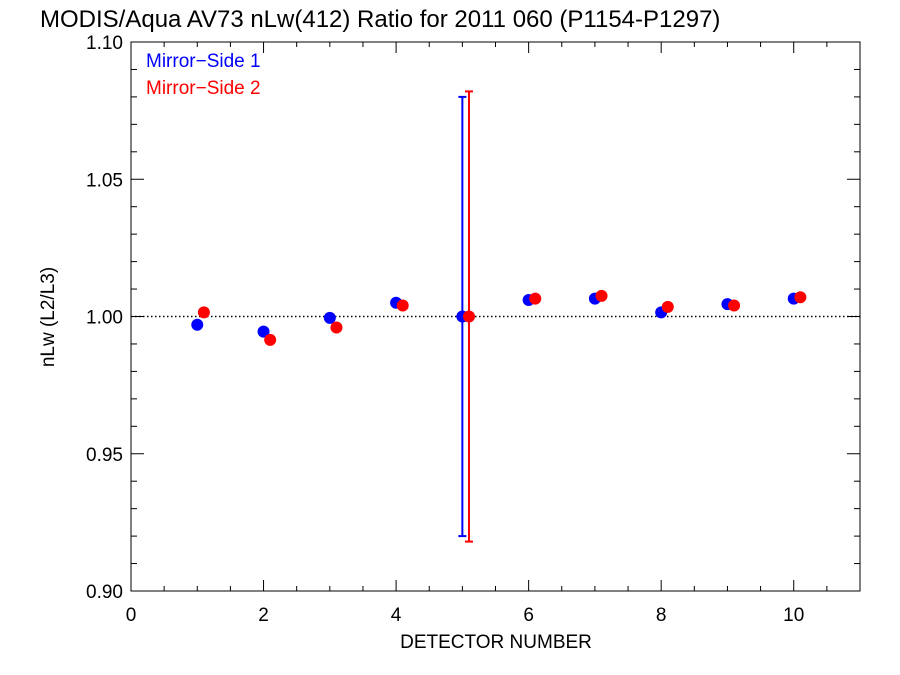 The height and width of the screenshot is (675, 900). What do you see at coordinates (263, 615) in the screenshot?
I see `x-tick-label: 2` at bounding box center [263, 615].